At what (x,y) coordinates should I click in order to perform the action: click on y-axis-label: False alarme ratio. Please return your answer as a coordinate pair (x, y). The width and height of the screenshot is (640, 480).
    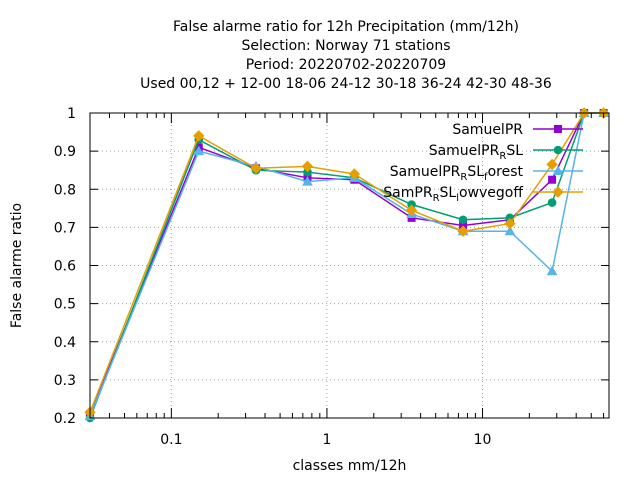
    Looking at the image, I should click on (17, 265).